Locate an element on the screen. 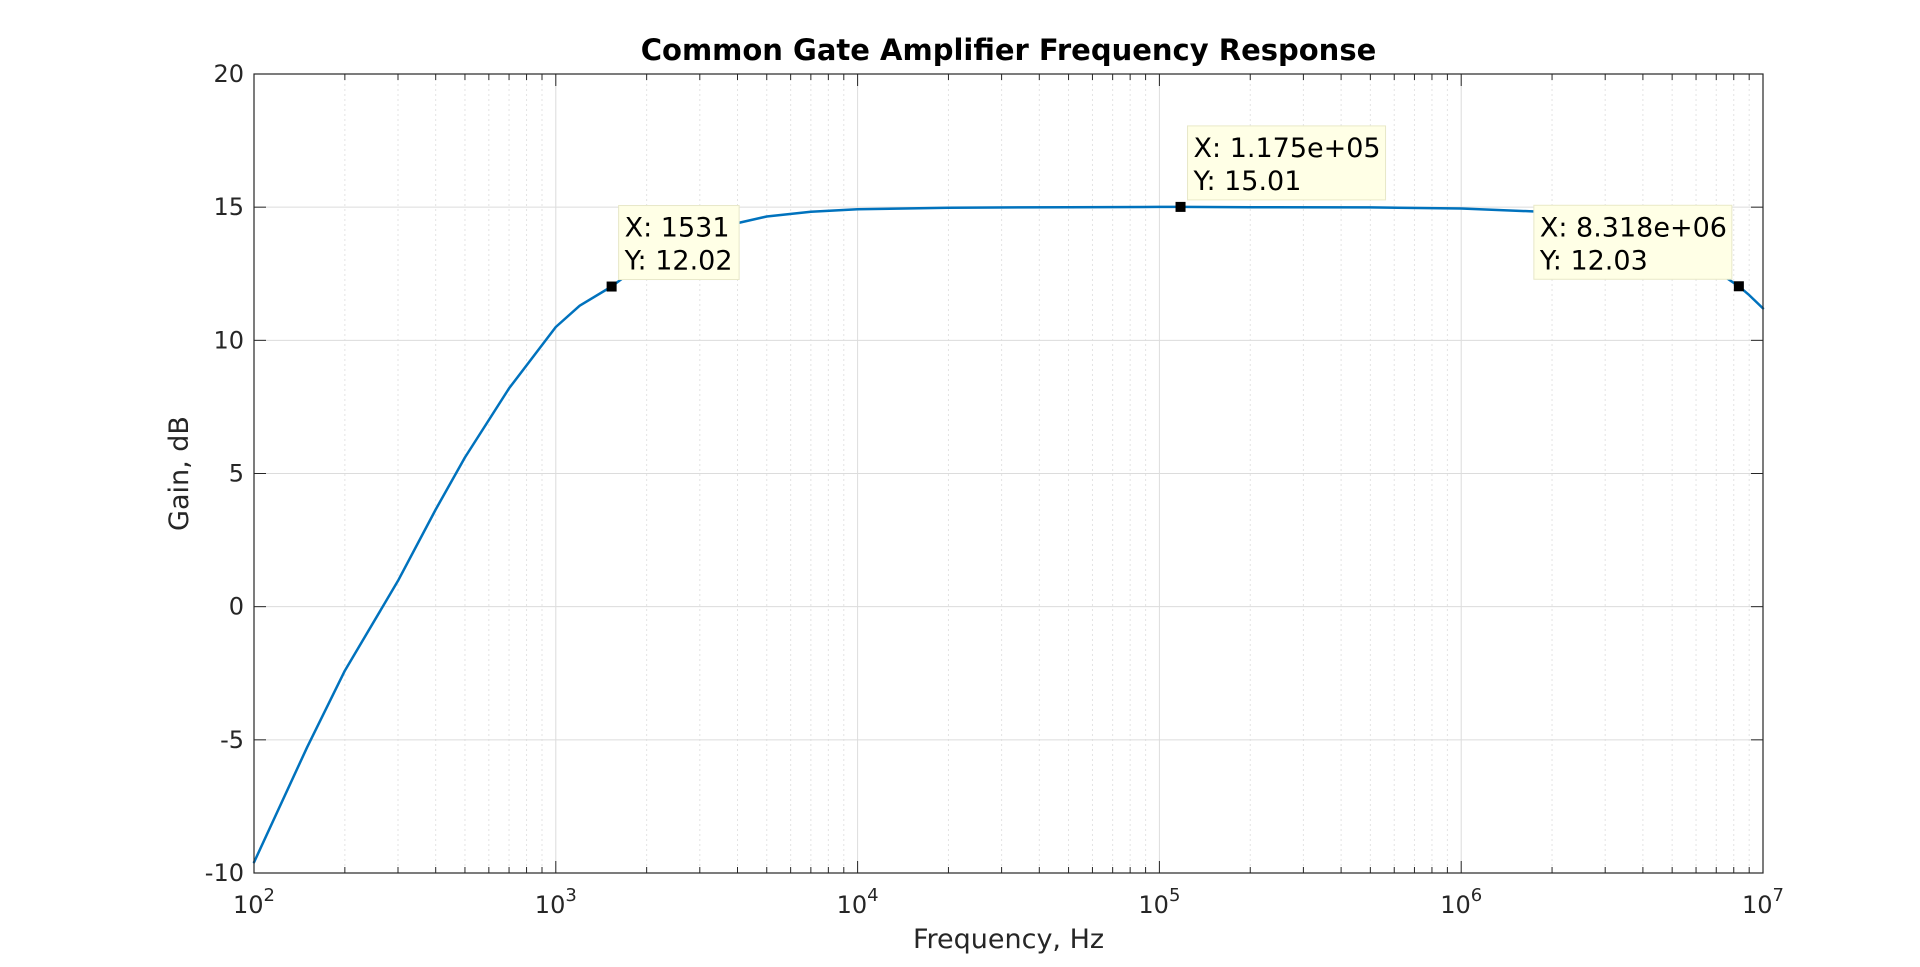  data-tip-y-label: Y: 12.03 is located at coordinates (1593, 260).